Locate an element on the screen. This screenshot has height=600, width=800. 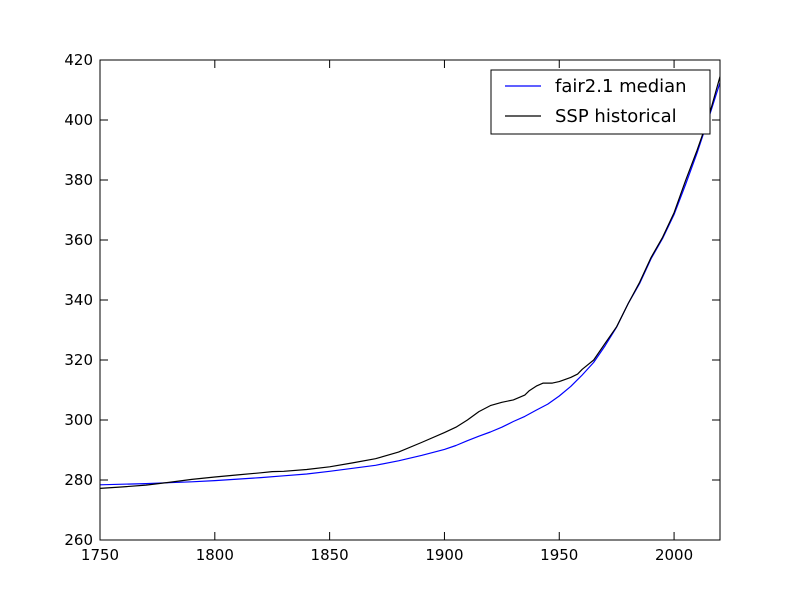
x-tick-label: 2000 is located at coordinates (674, 555).